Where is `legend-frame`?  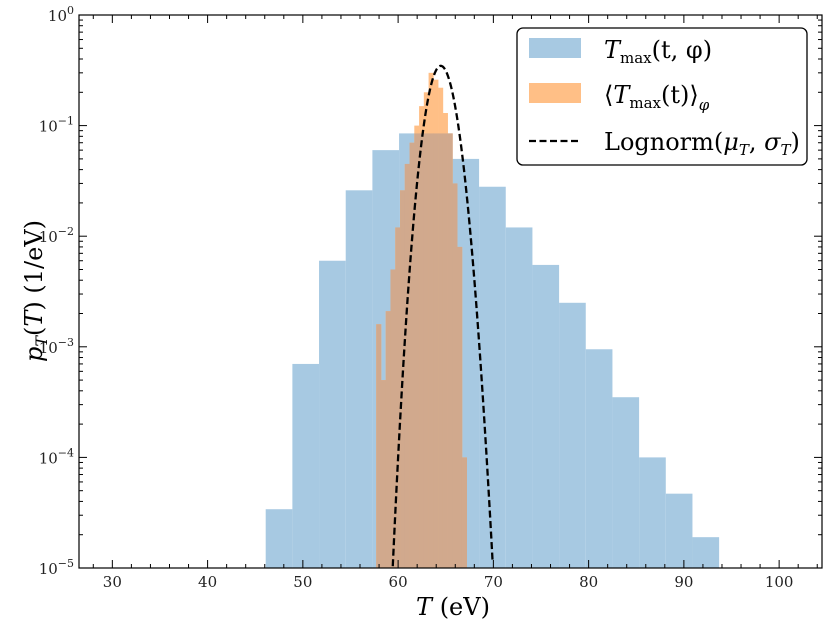 legend-frame is located at coordinates (662, 96).